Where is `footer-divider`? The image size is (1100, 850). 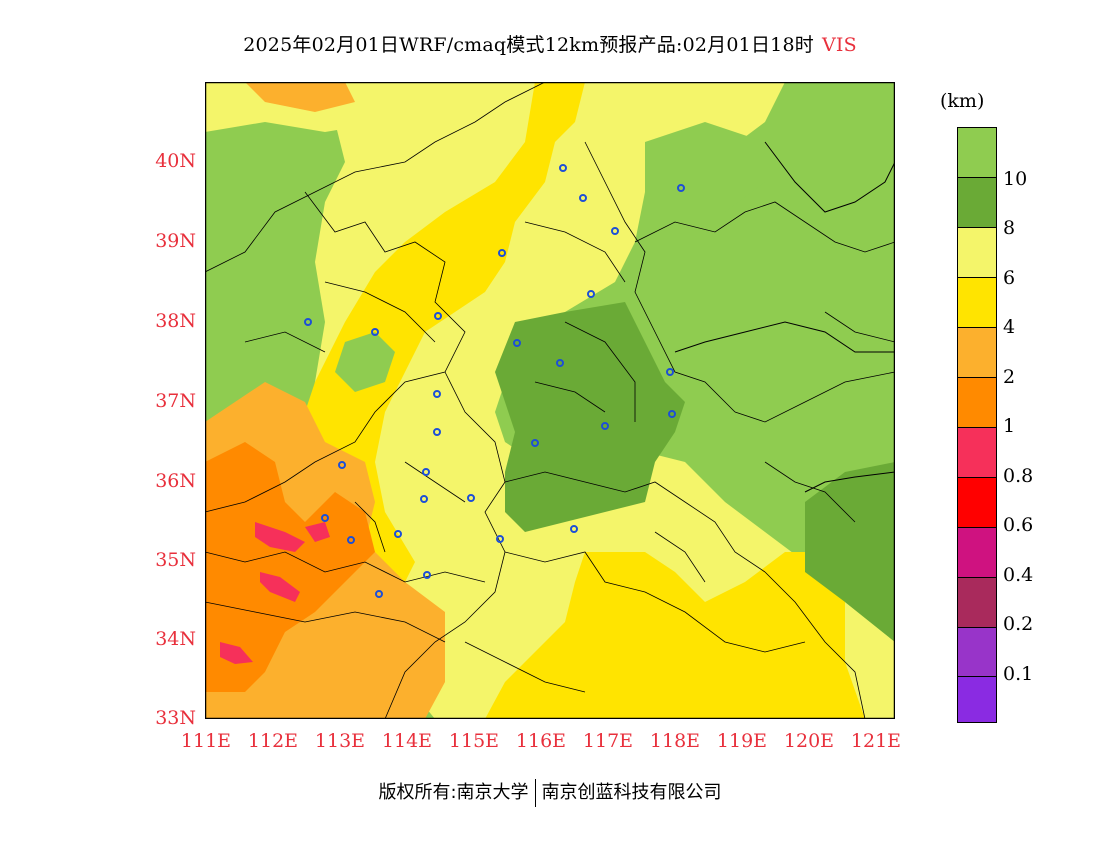 footer-divider is located at coordinates (535, 793).